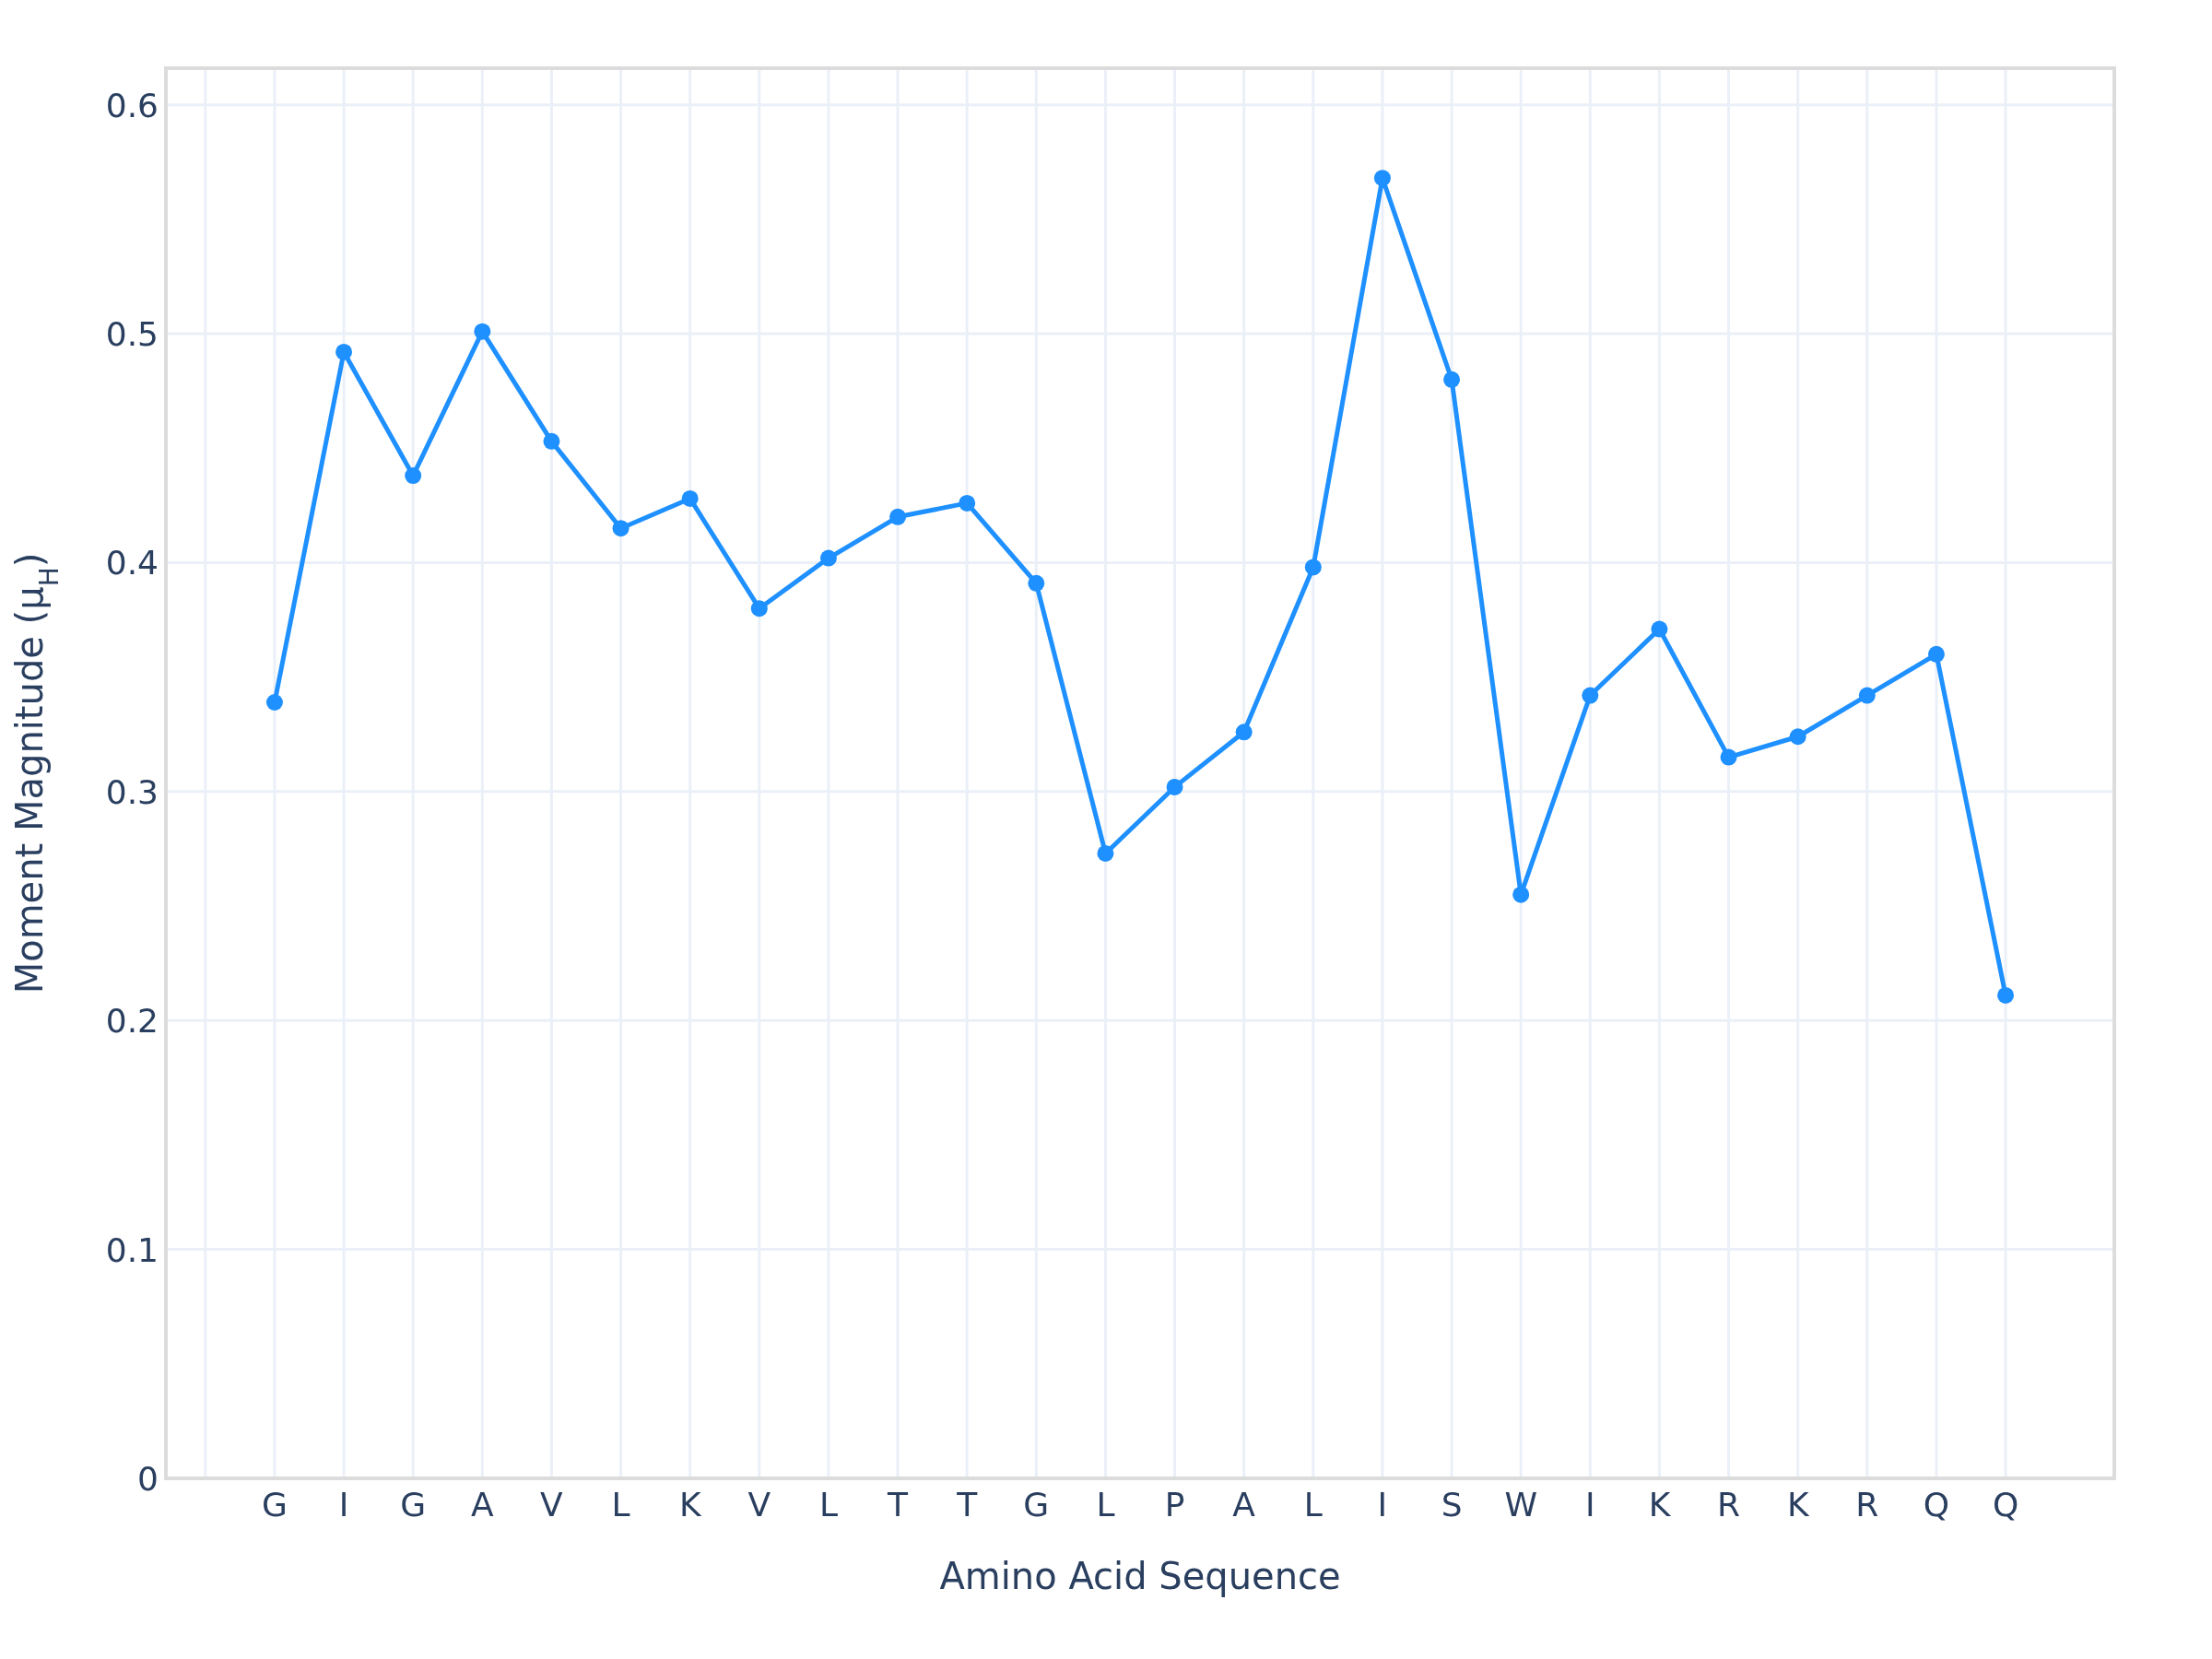  What do you see at coordinates (132, 1249) in the screenshot?
I see `y-tick-label: 0.1` at bounding box center [132, 1249].